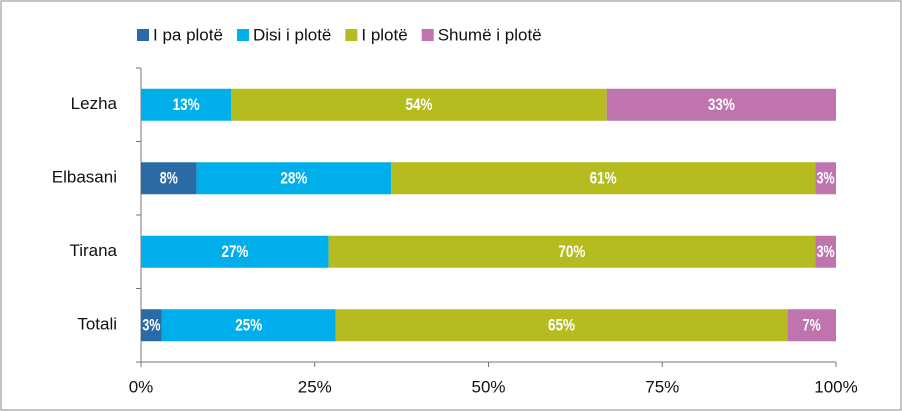 The width and height of the screenshot is (902, 411). I want to click on legend-label: Disi i plotë, so click(292, 34).